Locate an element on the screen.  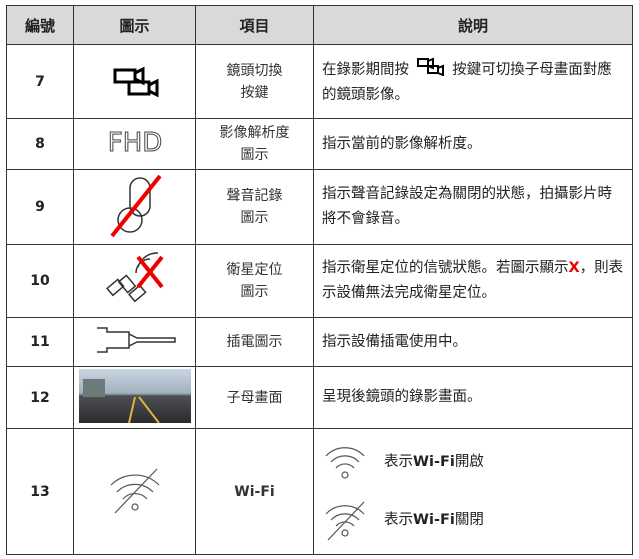
row: 11 插電圖示 指示設備插電使用中。 is located at coordinates (319, 342).